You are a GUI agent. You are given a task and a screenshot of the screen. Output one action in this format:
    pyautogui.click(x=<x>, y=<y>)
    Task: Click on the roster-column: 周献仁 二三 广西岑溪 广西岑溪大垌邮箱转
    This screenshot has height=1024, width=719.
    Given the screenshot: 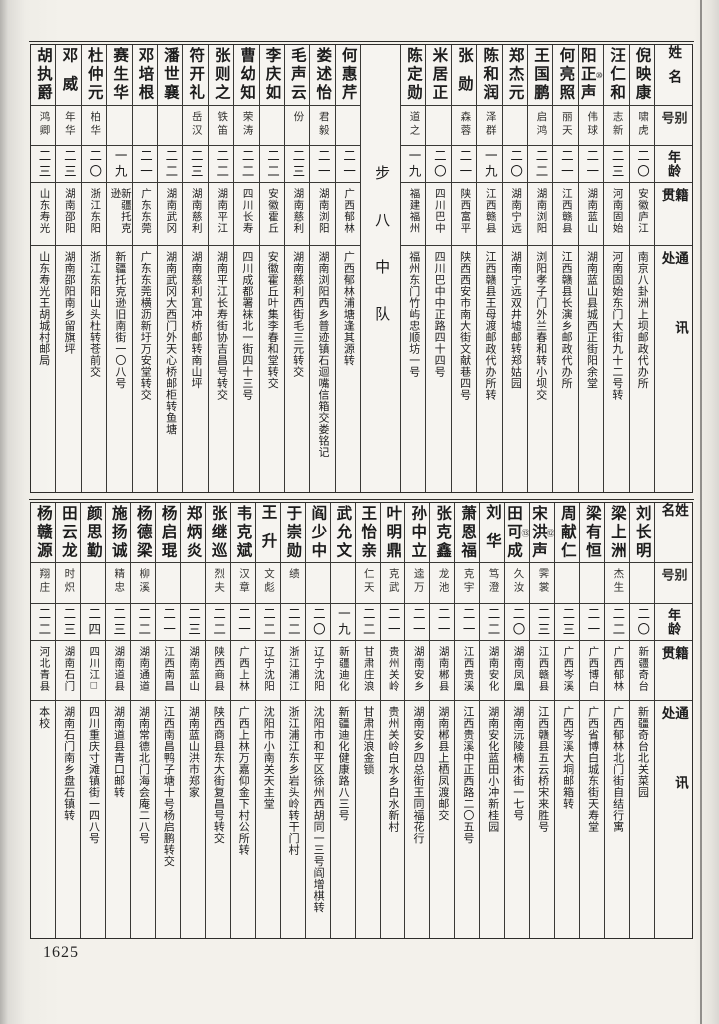 What is the action you would take?
    pyautogui.click(x=568, y=720)
    